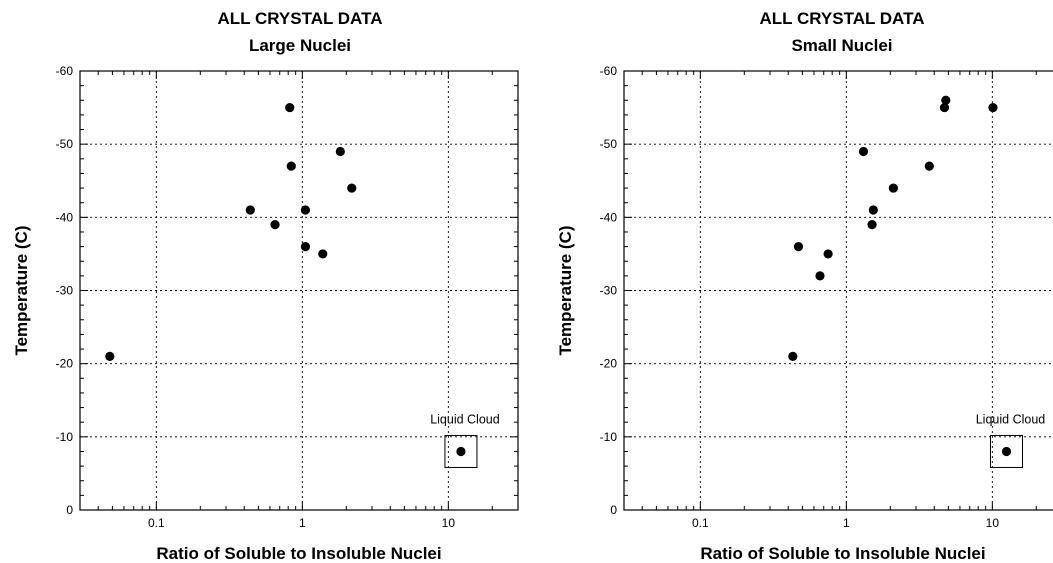  What do you see at coordinates (841, 45) in the screenshot?
I see `chart-subtitle: Small Nuclei` at bounding box center [841, 45].